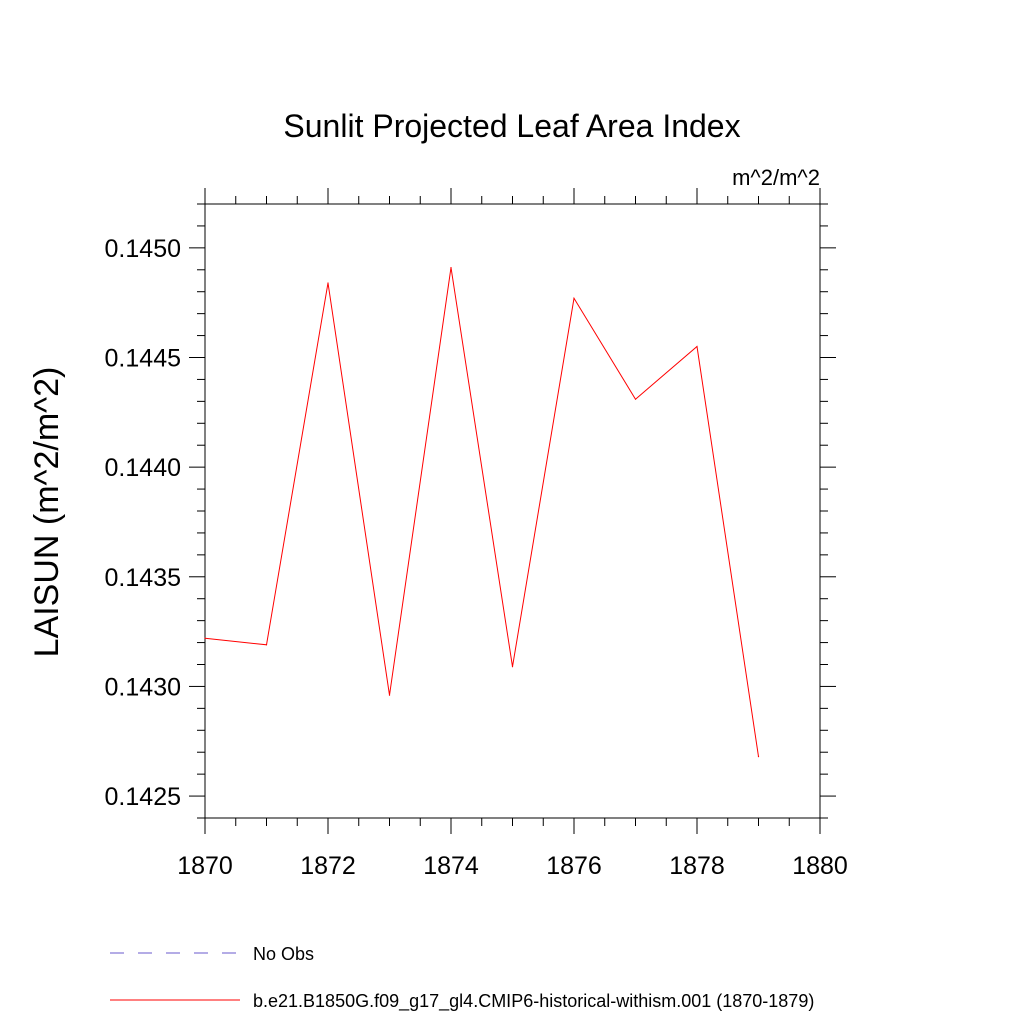 Image resolution: width=1024 pixels, height=1024 pixels. What do you see at coordinates (143, 249) in the screenshot?
I see `y-tick-label: 0.1450` at bounding box center [143, 249].